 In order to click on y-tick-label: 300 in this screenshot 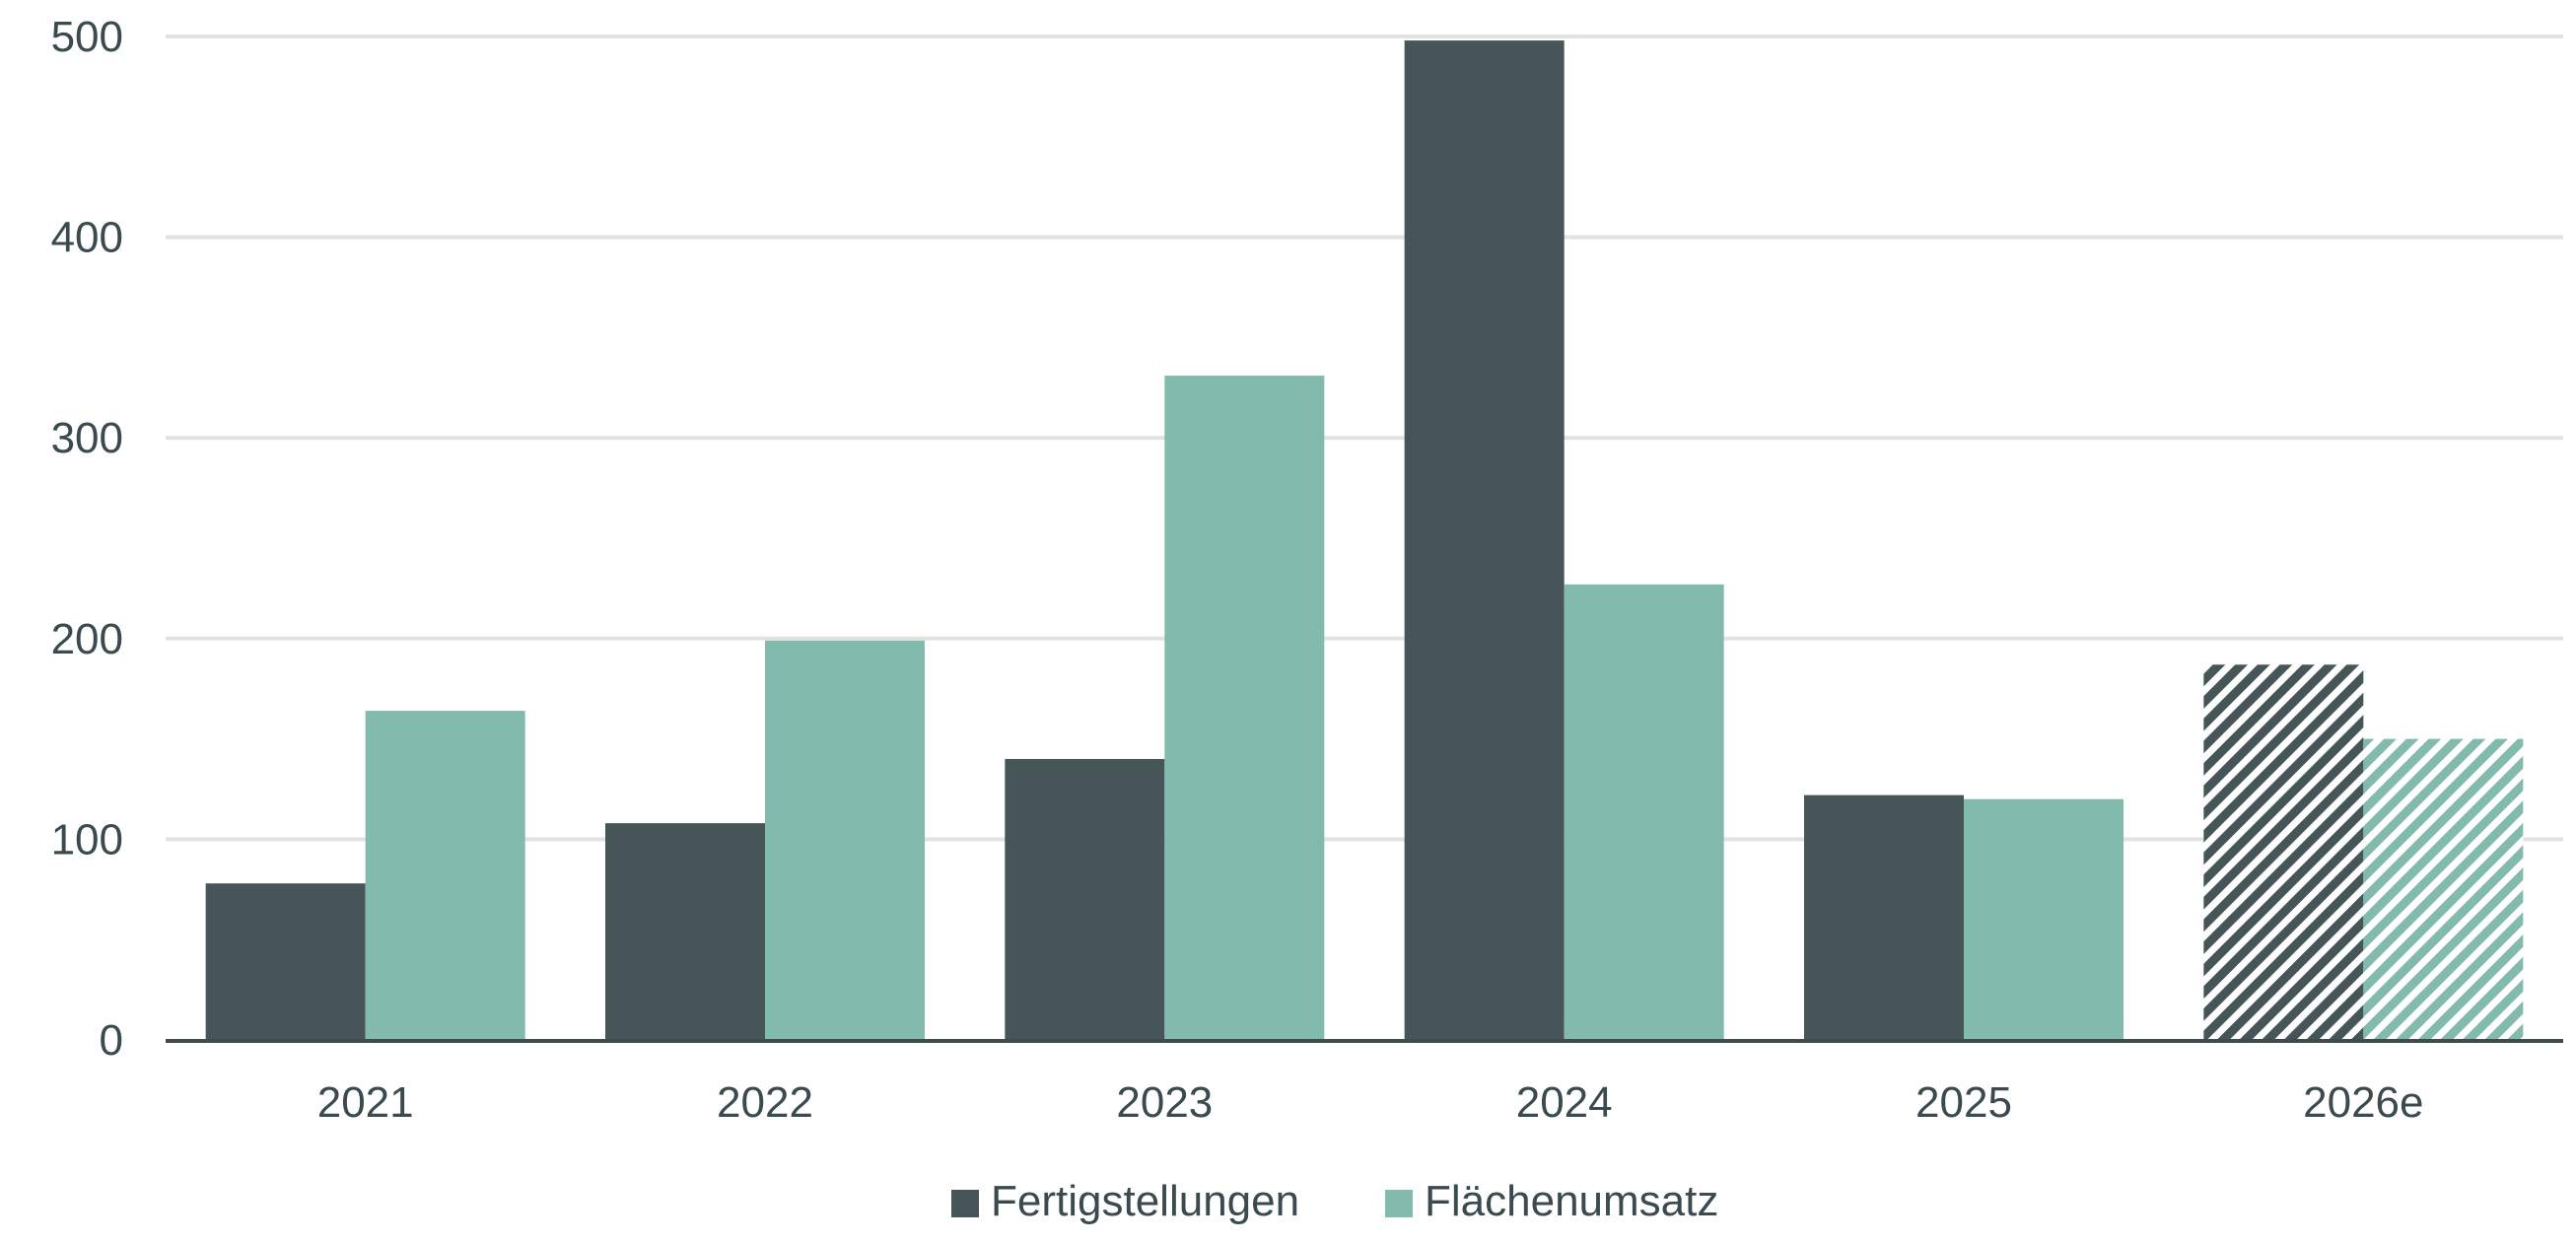, I will do `click(87, 438)`.